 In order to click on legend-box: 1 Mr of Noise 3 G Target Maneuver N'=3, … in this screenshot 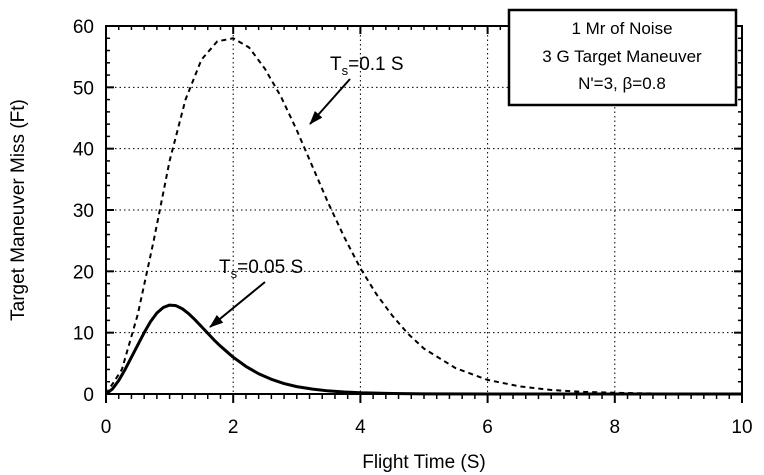, I will do `click(622, 57)`.